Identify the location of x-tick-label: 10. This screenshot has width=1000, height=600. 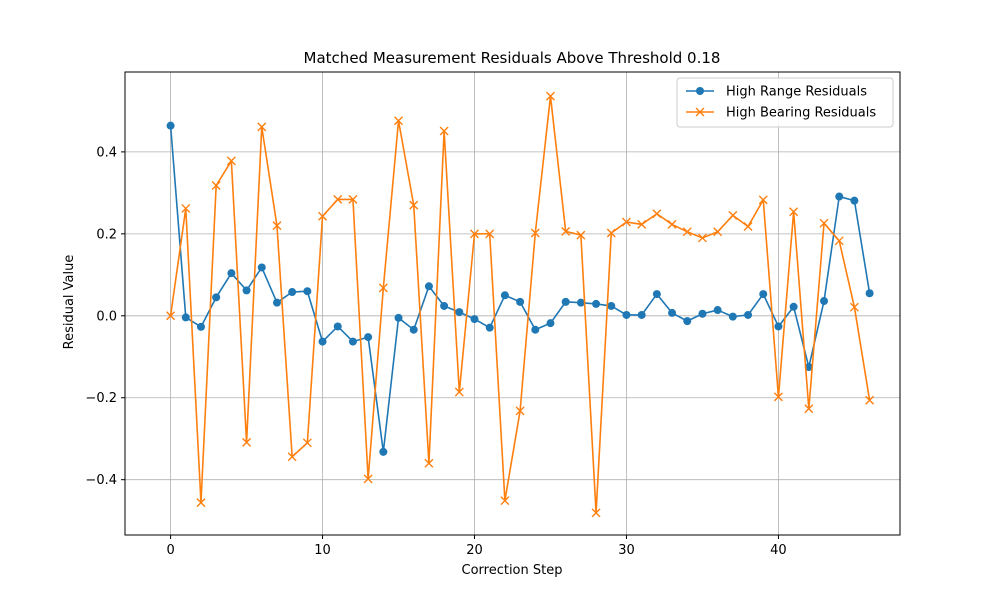
(322, 550).